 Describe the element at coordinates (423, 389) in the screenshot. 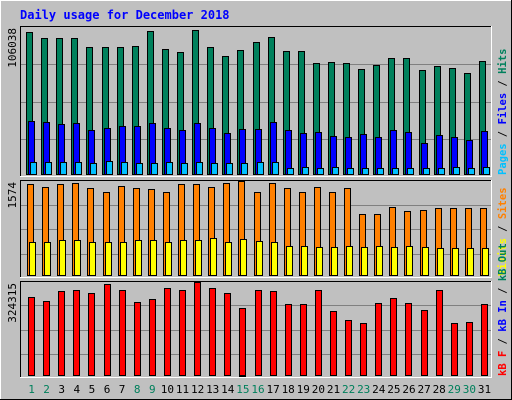

I see `day-label-27: 27` at that location.